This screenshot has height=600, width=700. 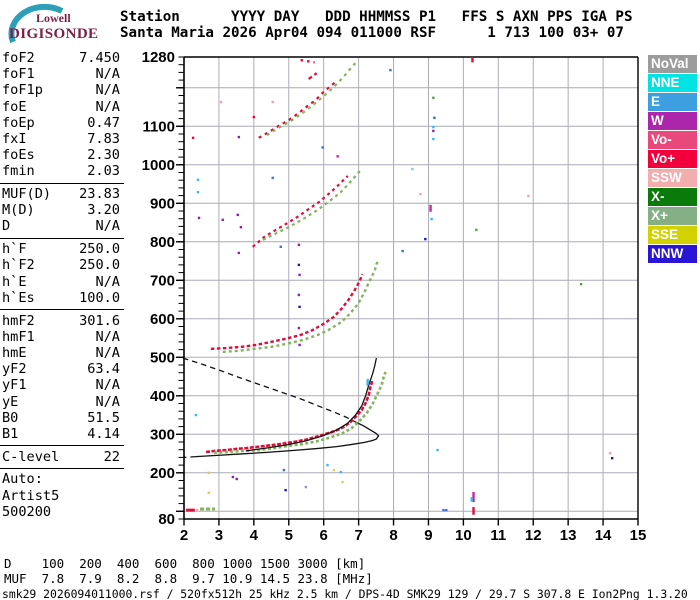 What do you see at coordinates (22, 479) in the screenshot?
I see `param-label: Auto:` at bounding box center [22, 479].